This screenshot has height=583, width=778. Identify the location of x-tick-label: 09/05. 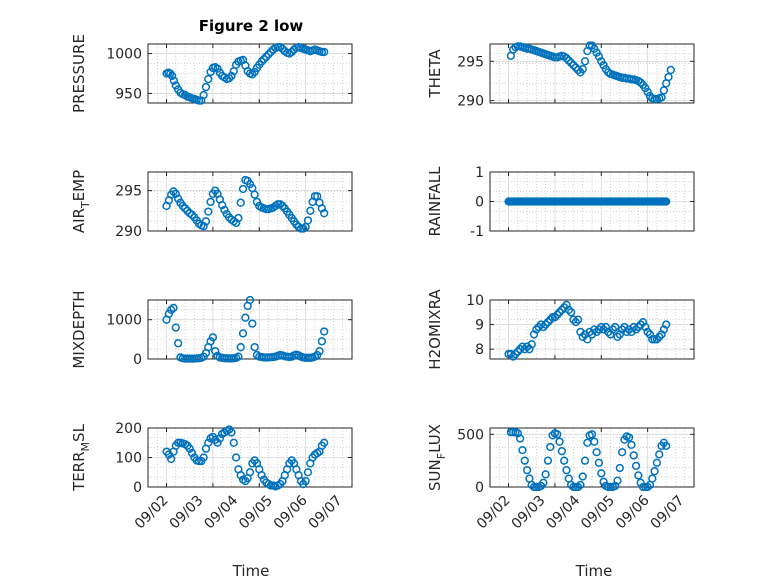
(598, 513).